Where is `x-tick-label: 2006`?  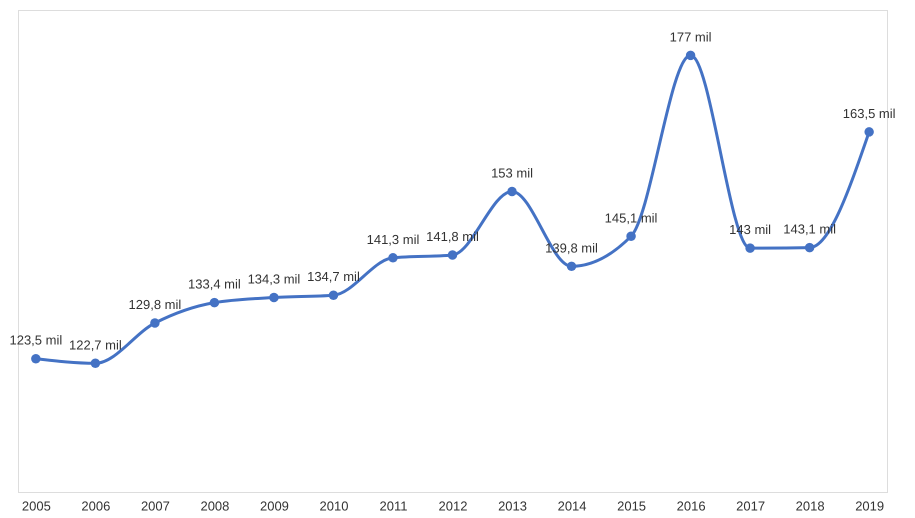 x-tick-label: 2006 is located at coordinates (95, 506).